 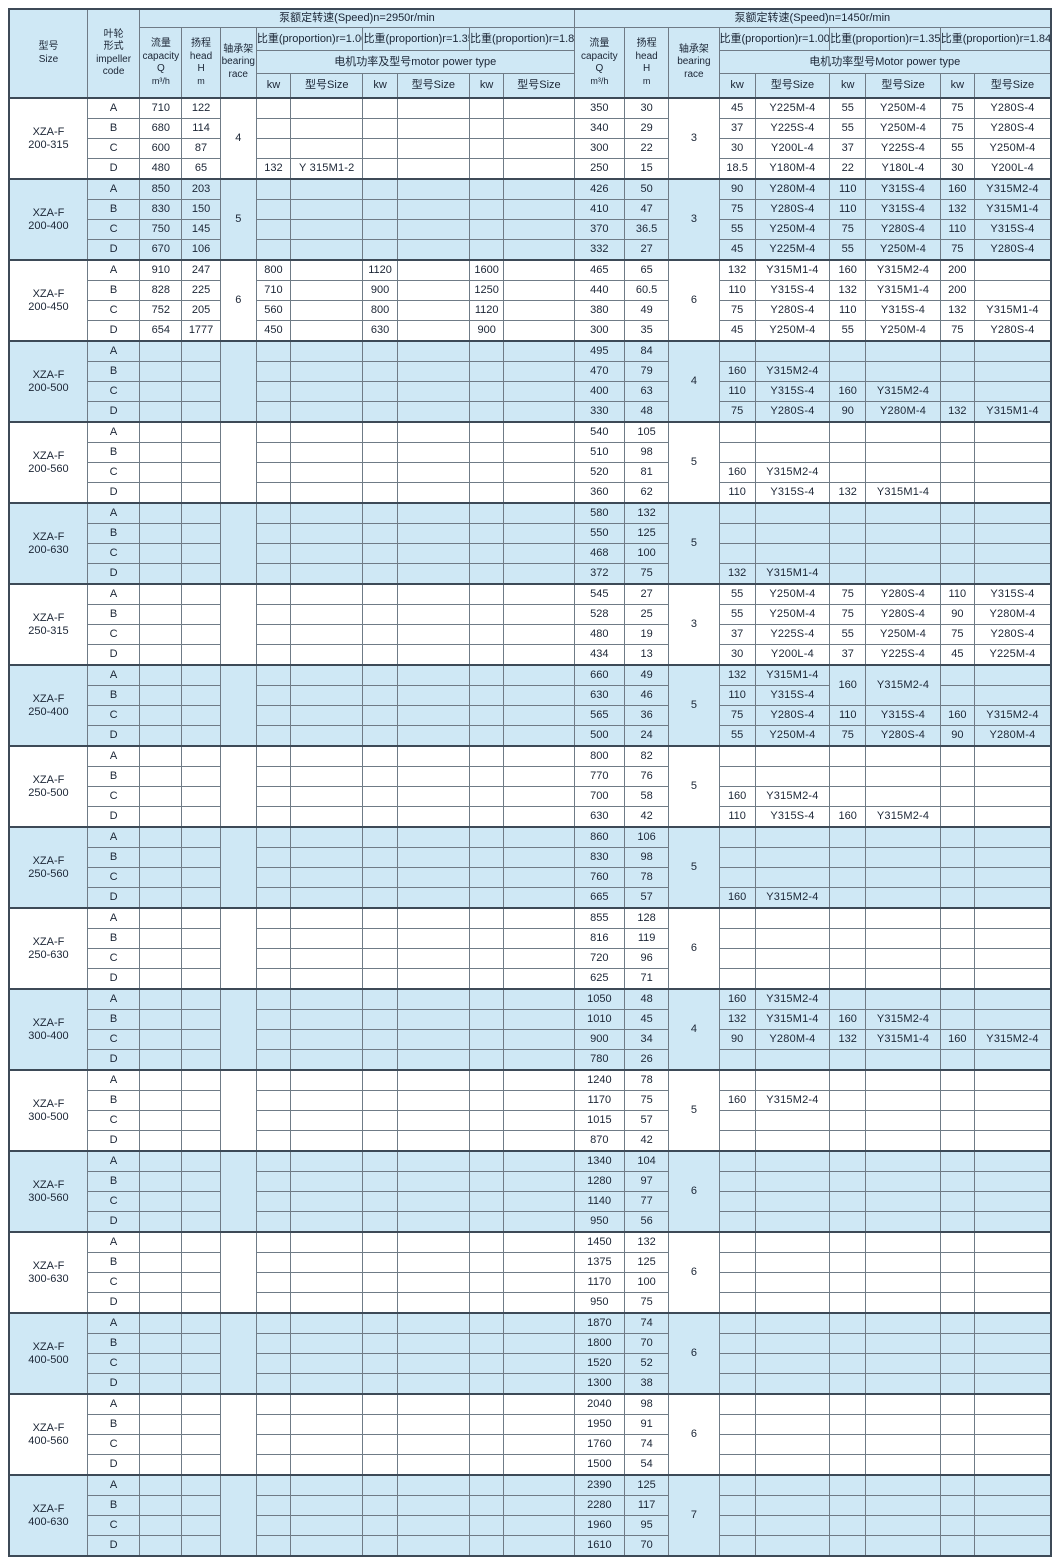 I want to click on header-bearing-en2: race, so click(x=238, y=74).